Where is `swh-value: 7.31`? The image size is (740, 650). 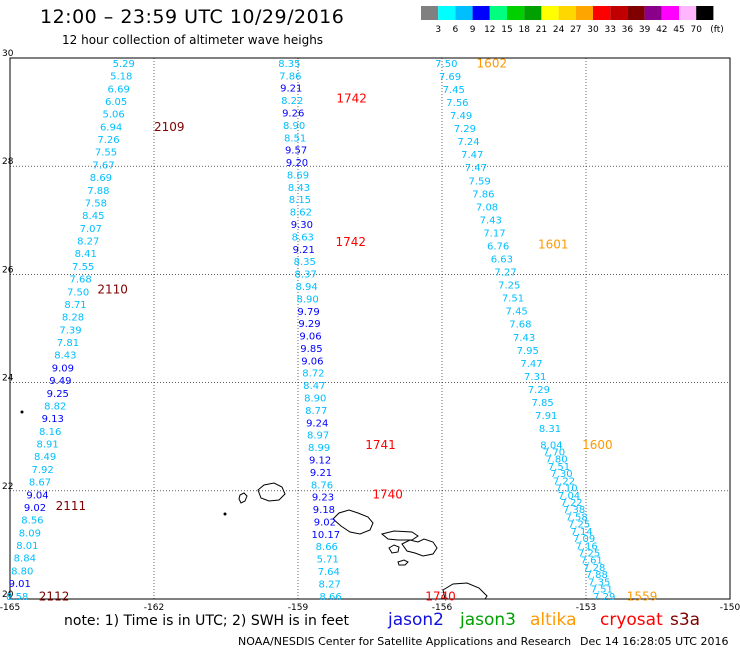
swh-value: 7.31 is located at coordinates (535, 377).